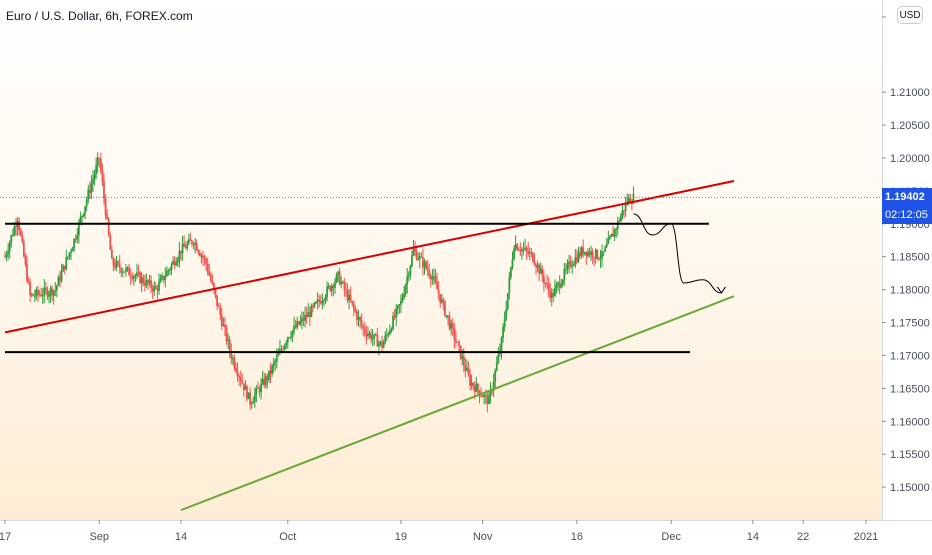 The image size is (932, 555). I want to click on symbol-title: Euro / U.S. Dollar, 6h, FOREX.com, so click(99, 16).